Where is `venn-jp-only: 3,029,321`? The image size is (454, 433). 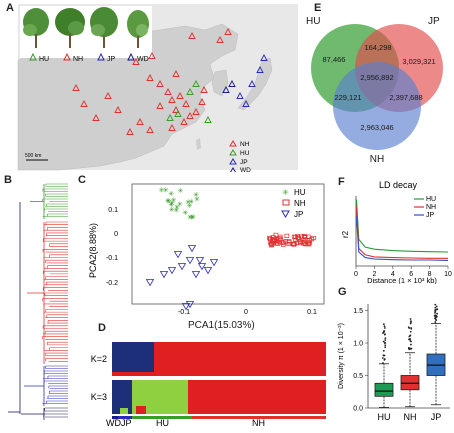 venn-jp-only: 3,029,321 is located at coordinates (418, 61).